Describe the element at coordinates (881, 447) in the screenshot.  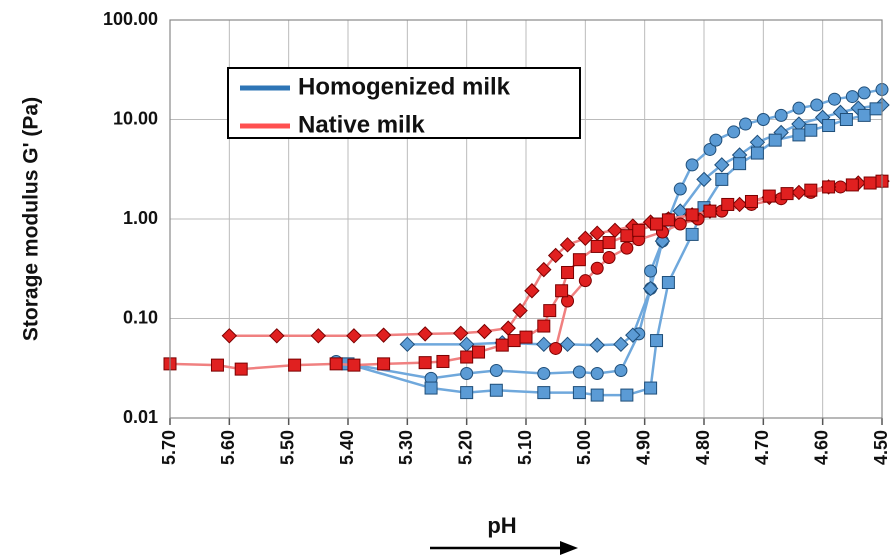
I see `x-tick-label: 4.50` at that location.